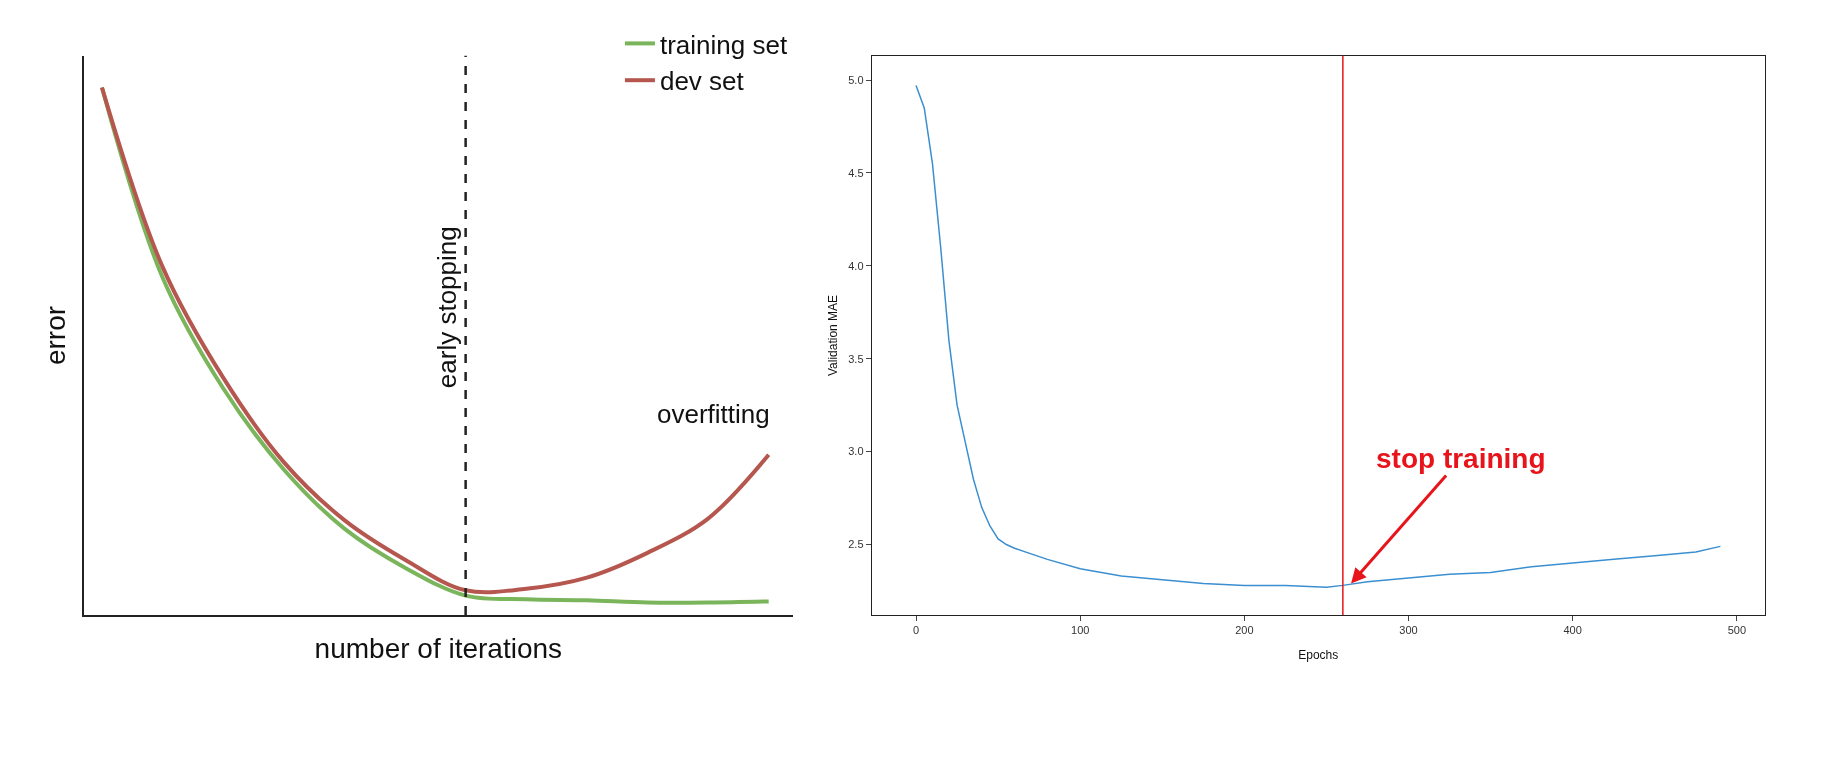  Describe the element at coordinates (438, 648) in the screenshot. I see `x-axis-title: number of iterations` at that location.